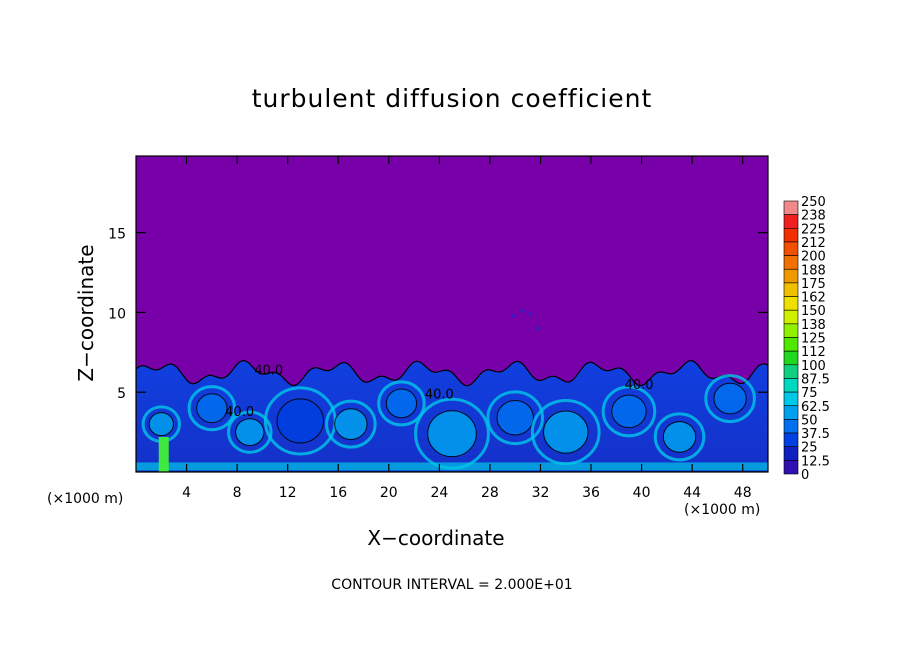 Image resolution: width=904 pixels, height=654 pixels. Describe the element at coordinates (809, 393) in the screenshot. I see `colorbar-label: 75` at that location.